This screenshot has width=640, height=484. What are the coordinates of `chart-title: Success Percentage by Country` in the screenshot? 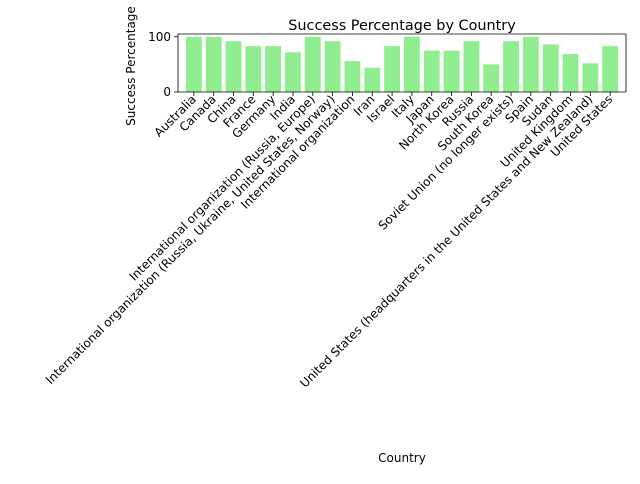 It's located at (402, 26).